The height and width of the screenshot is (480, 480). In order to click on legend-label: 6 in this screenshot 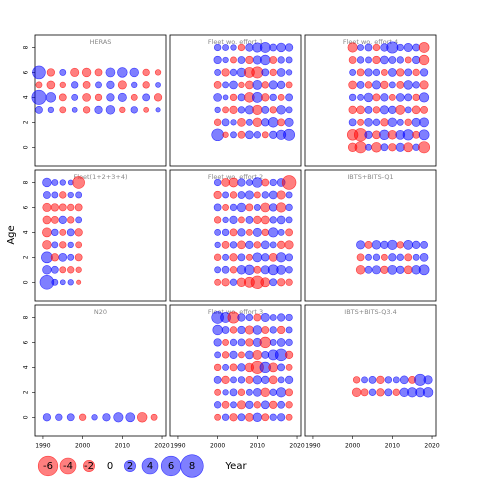, I will do `click(171, 466)`.